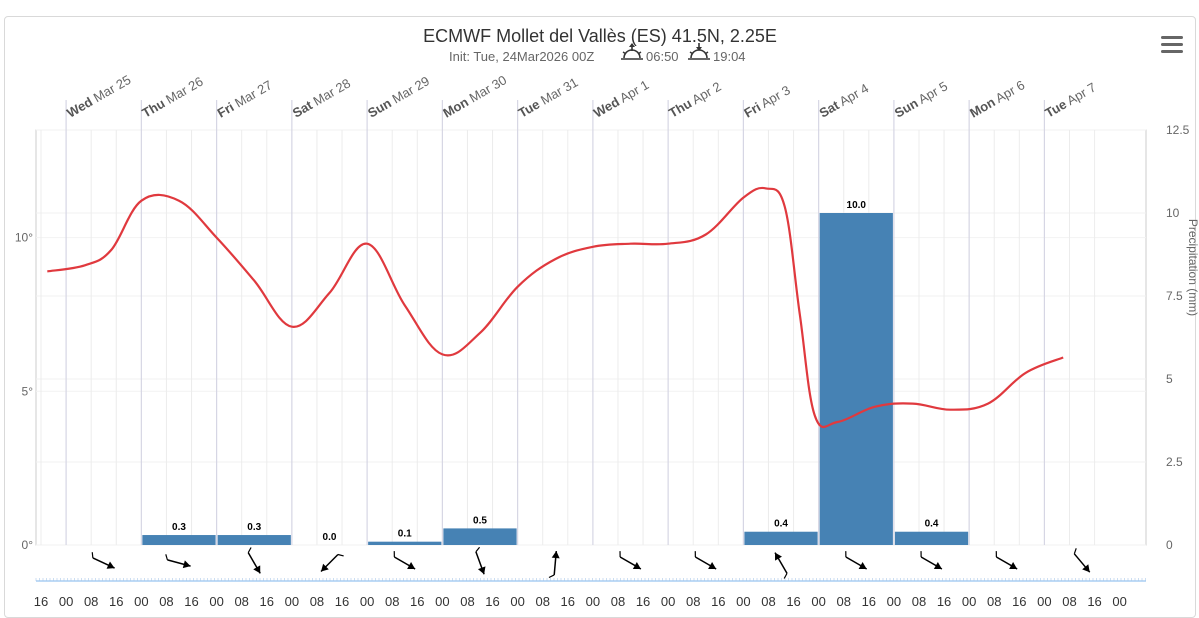  I want to click on sunrise-icon, so click(632, 51).